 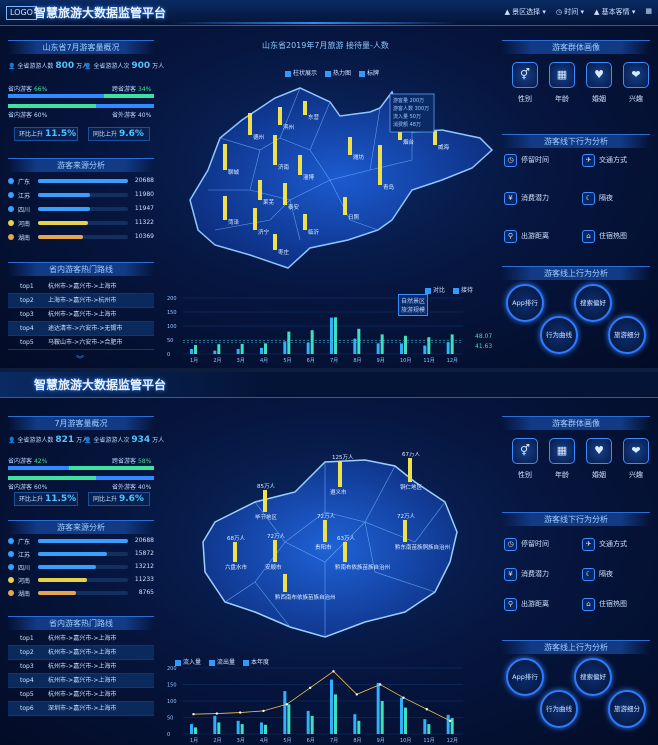 I want to click on route-row: top2 上海市->嘉兴市->杭州市, so click(x=81, y=301).